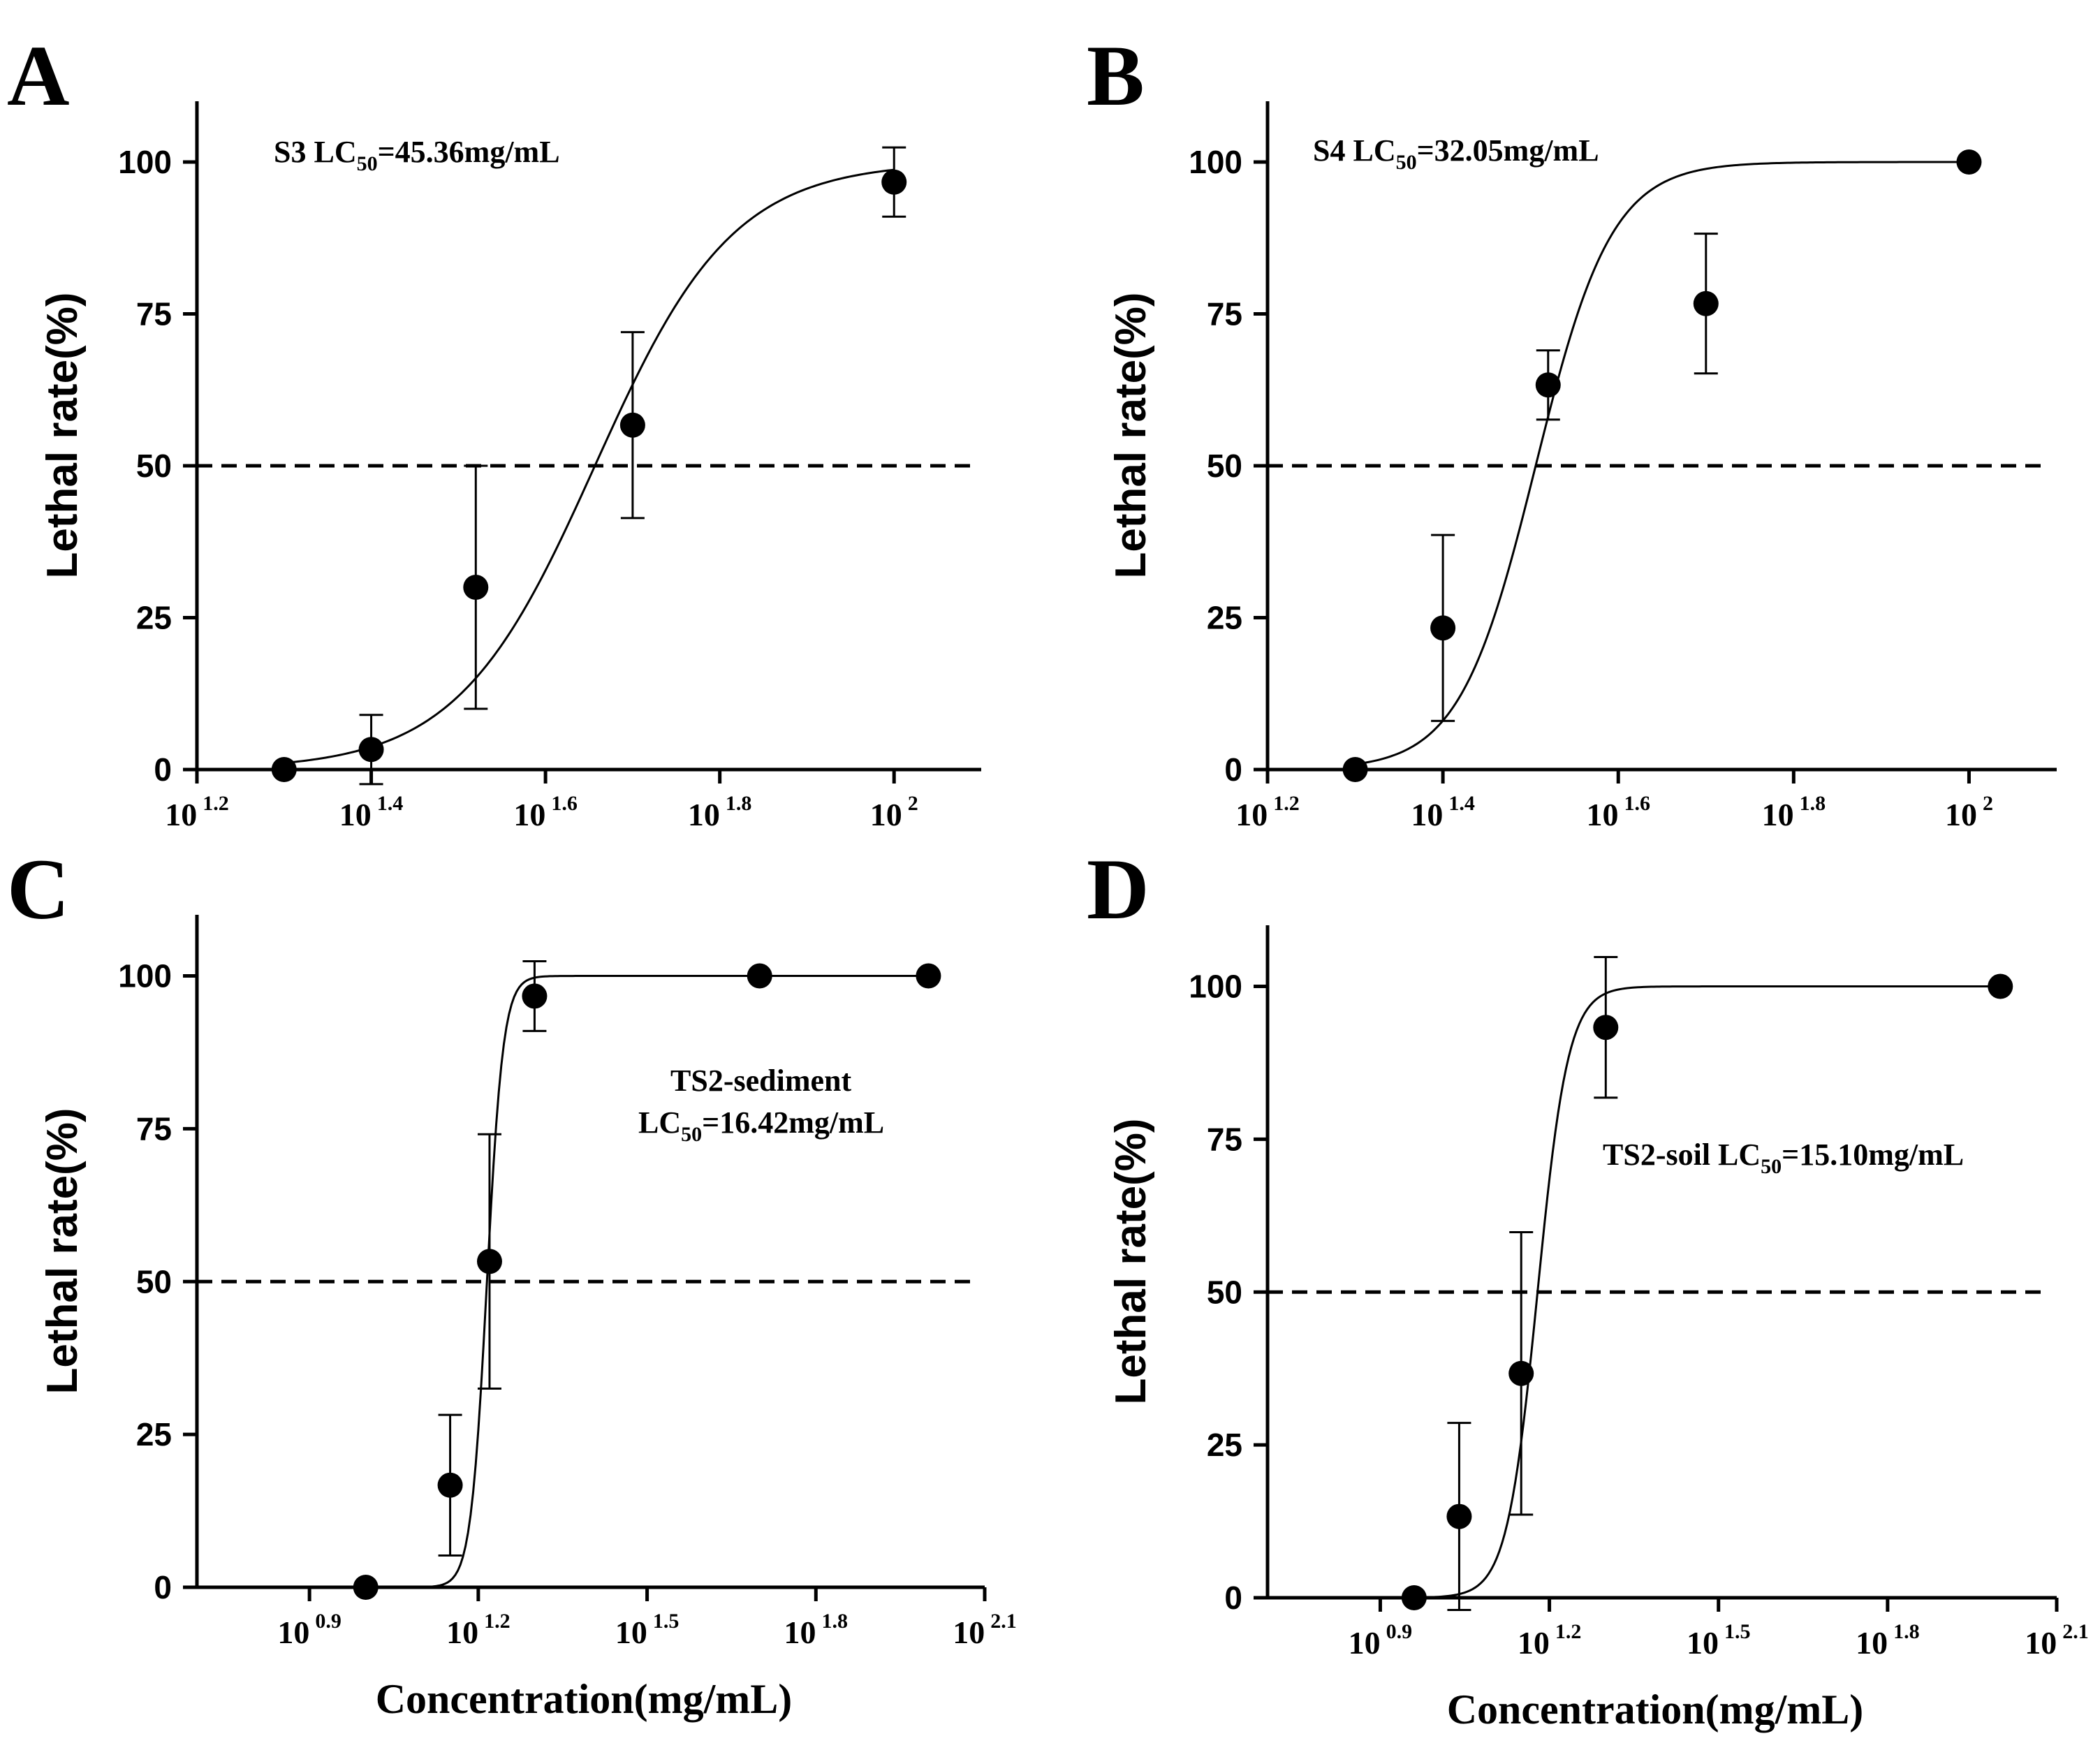 The image size is (2100, 1743). What do you see at coordinates (1116, 76) in the screenshot?
I see `panel-letter: B` at bounding box center [1116, 76].